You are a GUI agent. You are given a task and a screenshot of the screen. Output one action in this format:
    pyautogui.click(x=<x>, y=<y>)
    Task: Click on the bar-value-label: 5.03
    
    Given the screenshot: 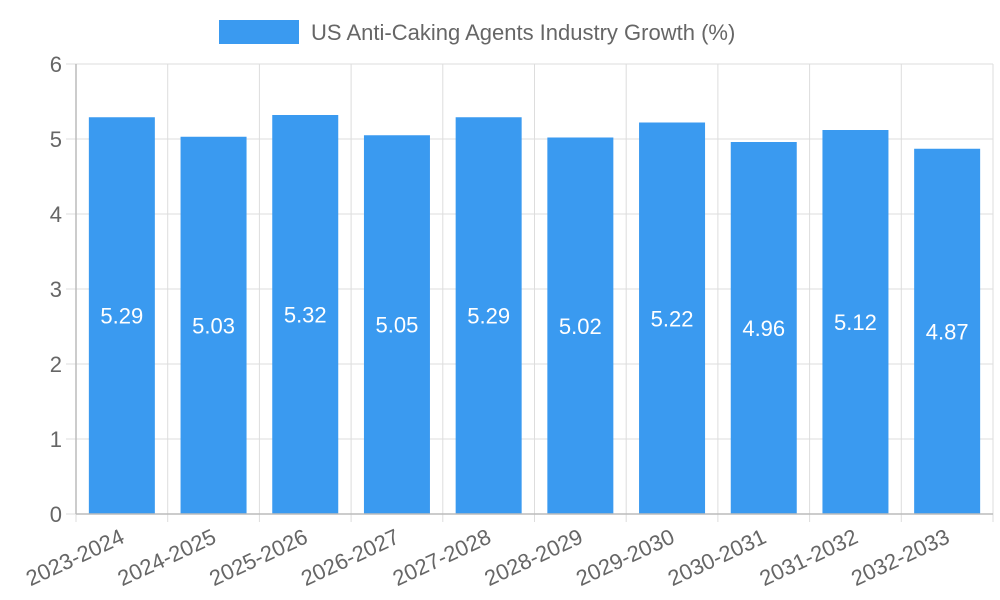 What is the action you would take?
    pyautogui.click(x=213, y=325)
    